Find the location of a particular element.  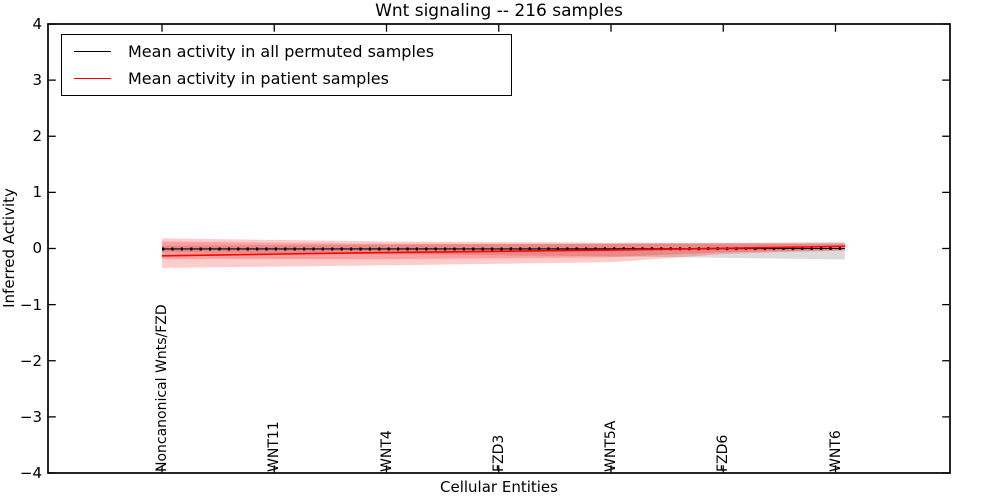

ytick-m2: −2 is located at coordinates (30, 361).